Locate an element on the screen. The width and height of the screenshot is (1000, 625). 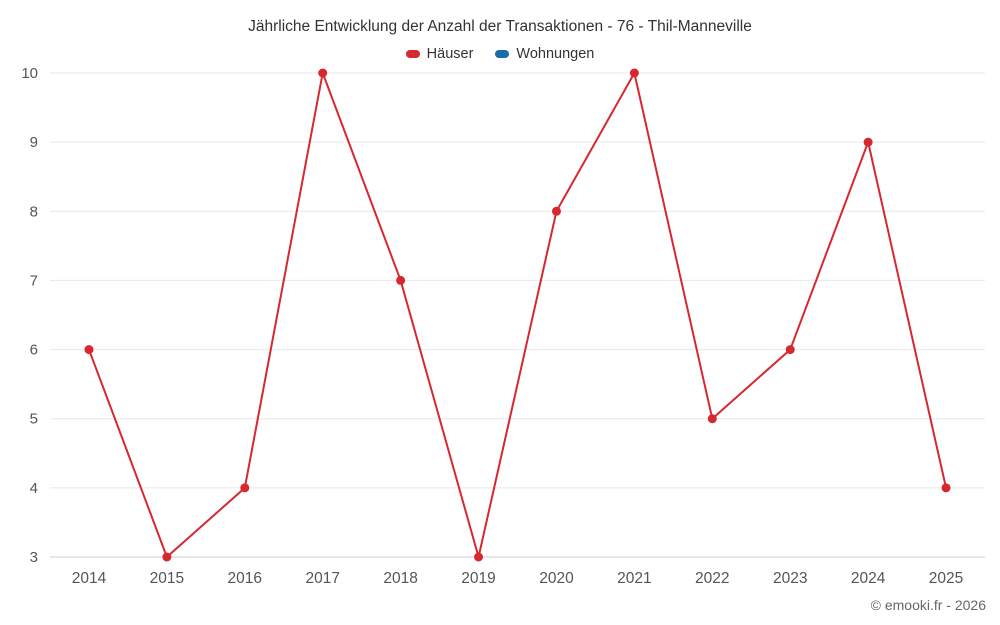
svg-text: 3 is located at coordinates (34, 557).